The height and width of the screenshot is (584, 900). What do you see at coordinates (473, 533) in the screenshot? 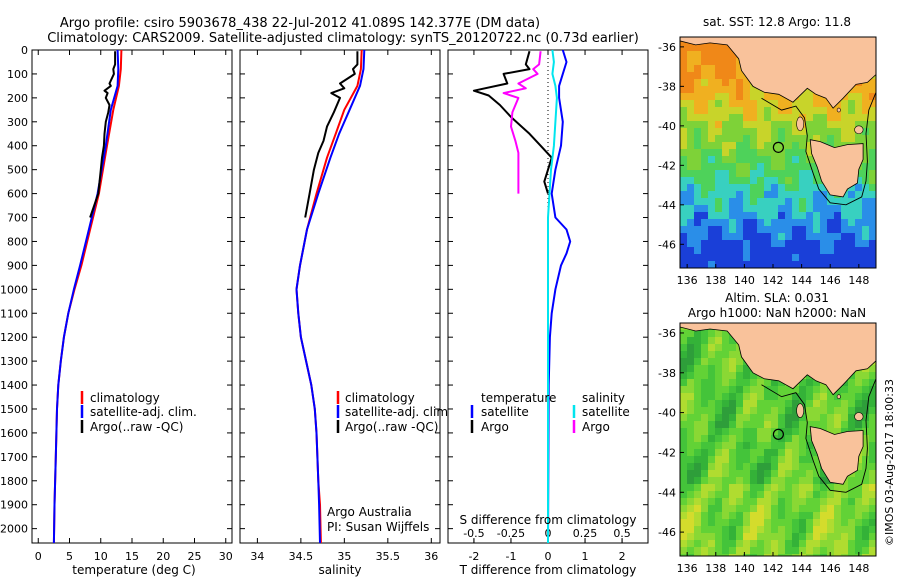
I see `difference-x2tick-label: -0.5` at bounding box center [473, 533].